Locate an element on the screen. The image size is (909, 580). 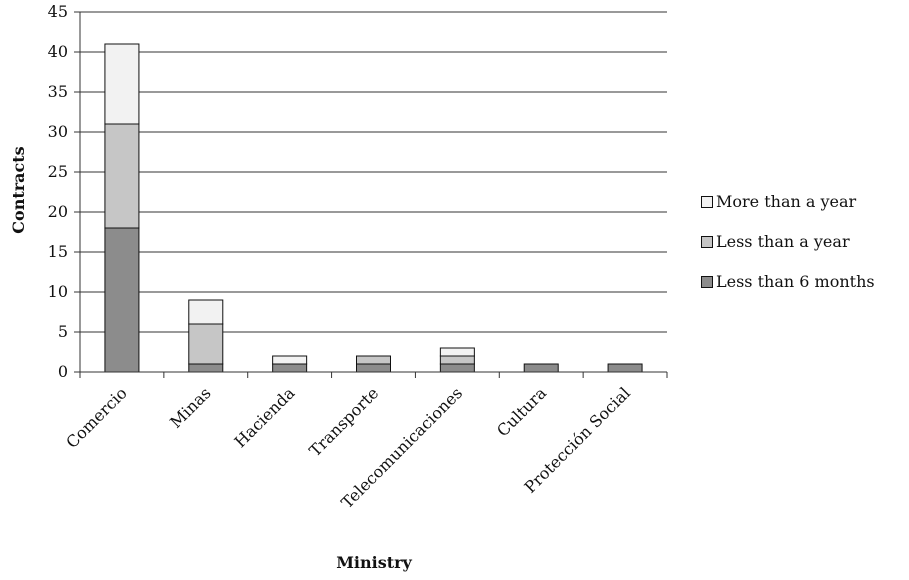
y-tick-label: 45 is located at coordinates (58, 11).